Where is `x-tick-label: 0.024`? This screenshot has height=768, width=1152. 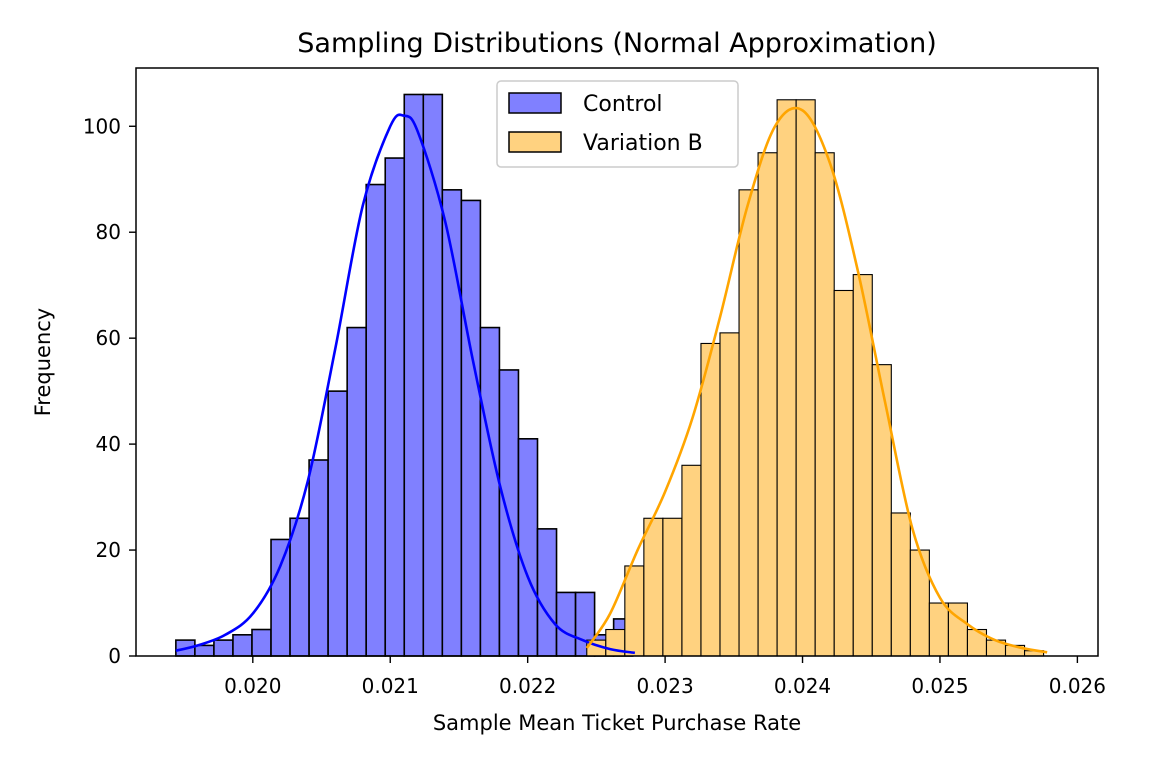
x-tick-label: 0.024 is located at coordinates (802, 686).